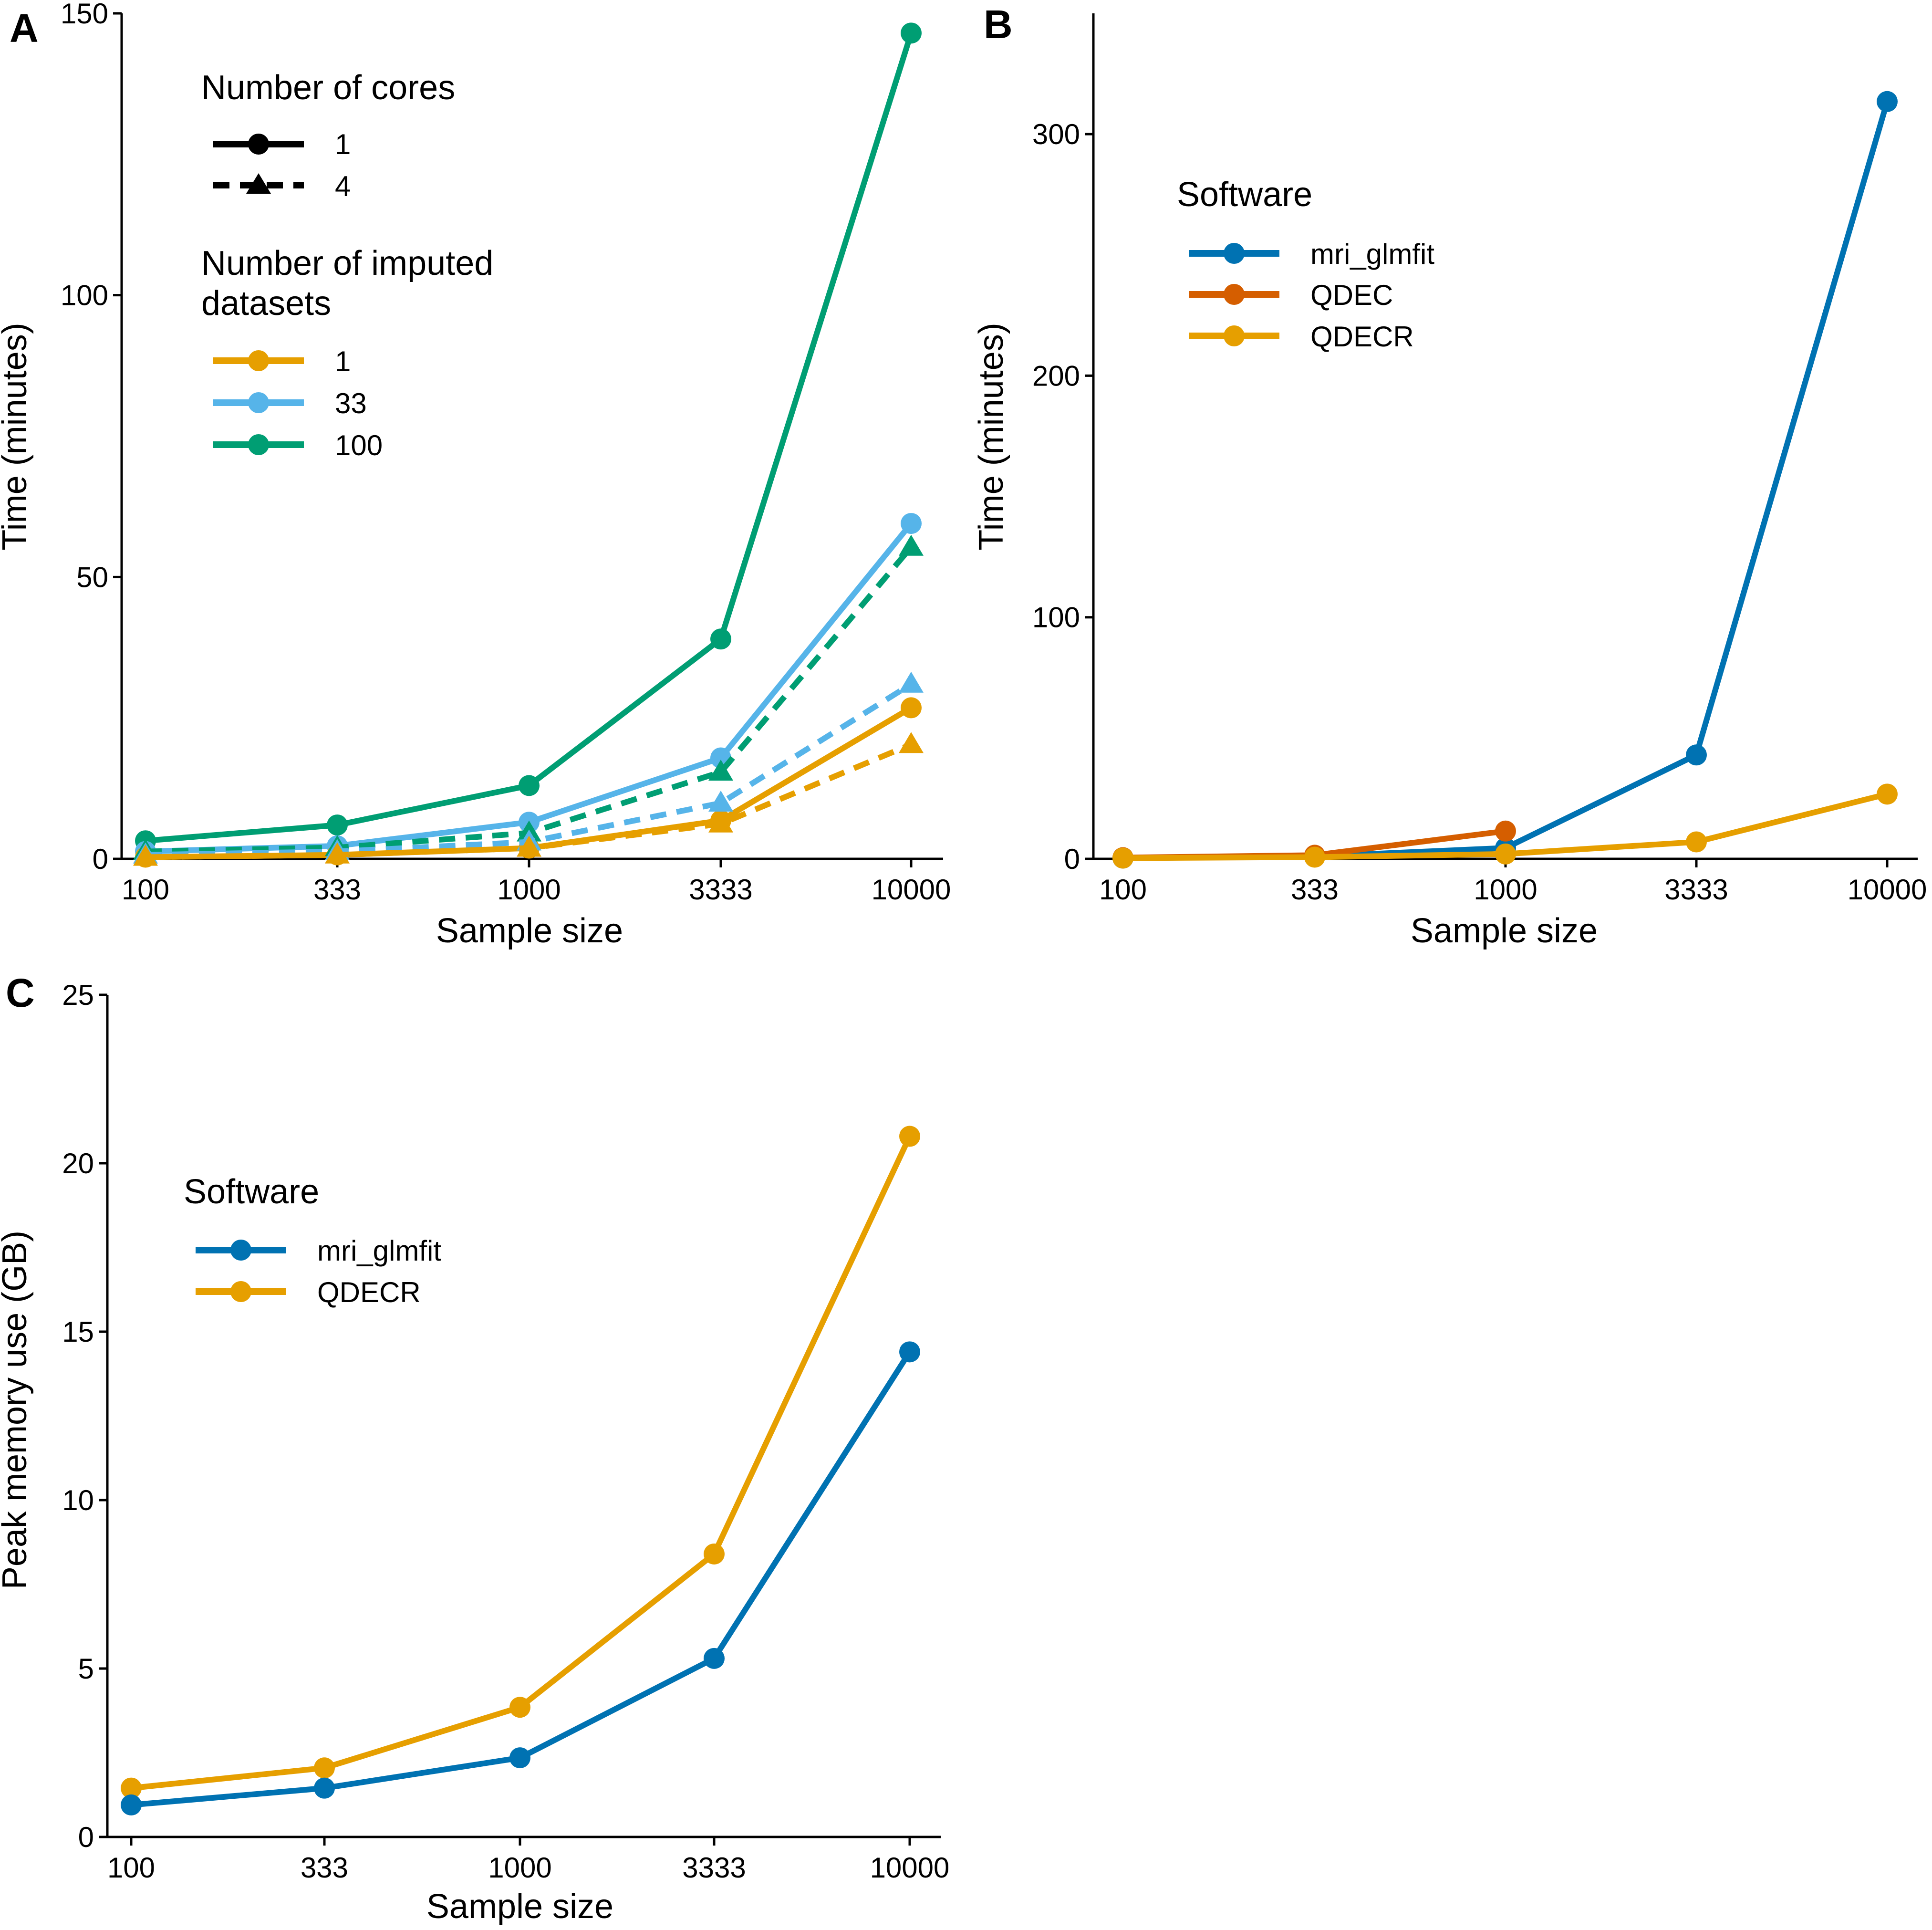 Image resolution: width=1932 pixels, height=1930 pixels. I want to click on panel-c-series-line-mri-glmfit, so click(522, 1579).